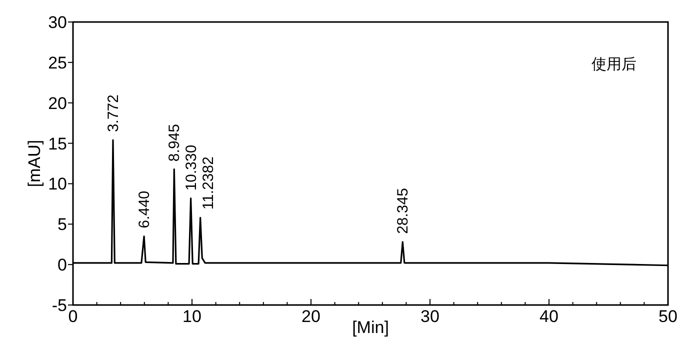  What do you see at coordinates (370, 327) in the screenshot?
I see `x-axis-title: [Min]` at bounding box center [370, 327].